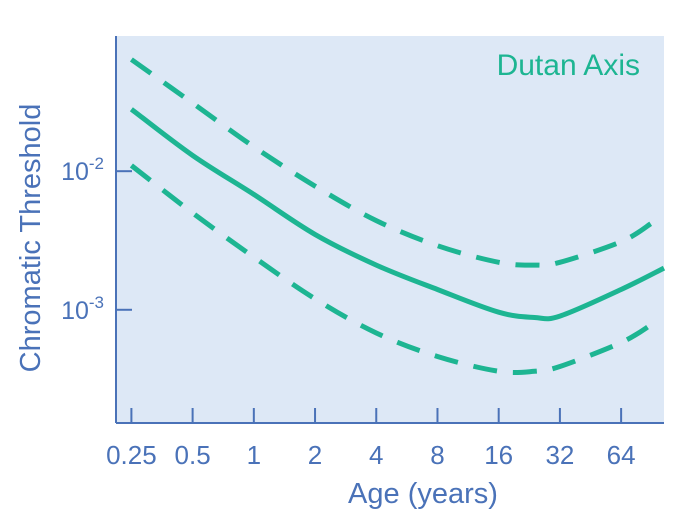 The image size is (696, 524). I want to click on x-tick-label: 32, so click(559, 455).